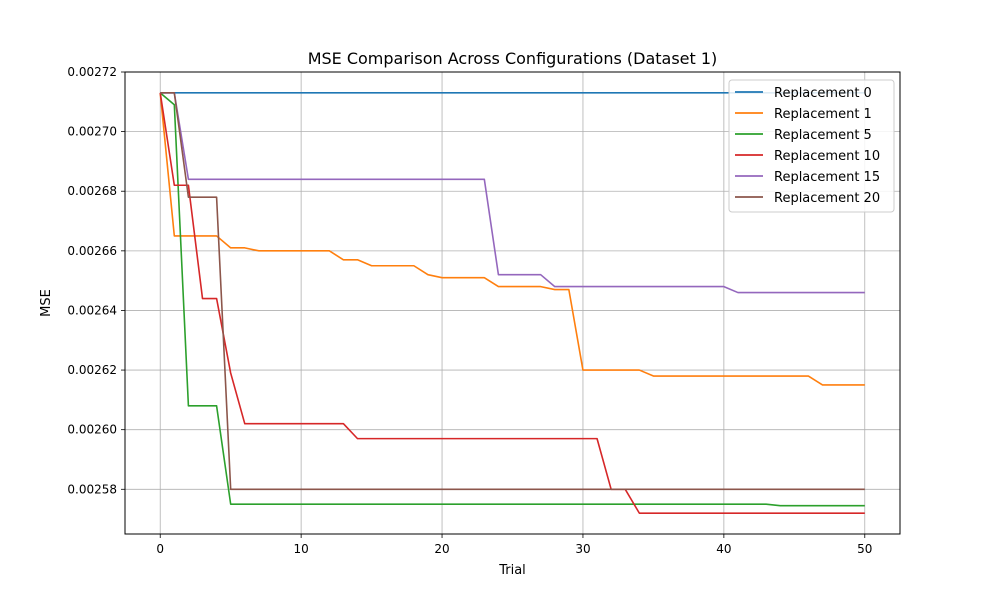 The height and width of the screenshot is (600, 1000). Describe the element at coordinates (864, 549) in the screenshot. I see `x-tick-label: 50` at that location.